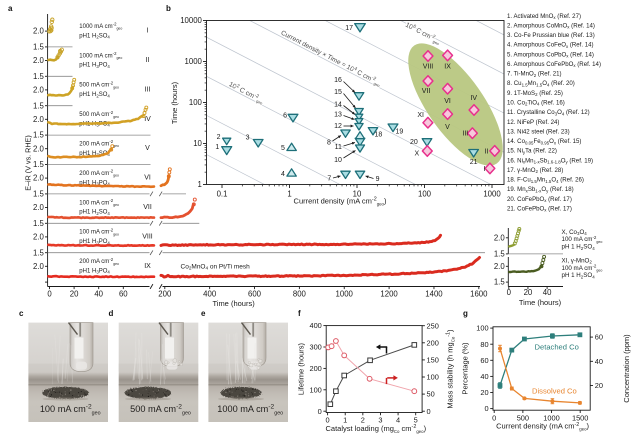  What do you see at coordinates (626, 368) in the screenshot?
I see `svg-text: Concentration (ppm)` at bounding box center [626, 368].